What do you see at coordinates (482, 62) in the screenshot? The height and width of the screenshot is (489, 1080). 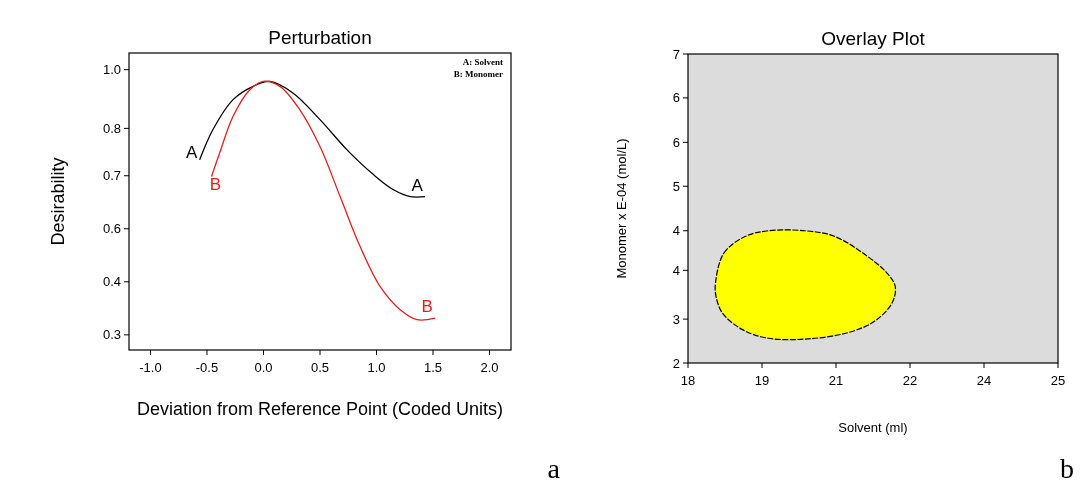 I see `annotation: A: Solvent` at bounding box center [482, 62].